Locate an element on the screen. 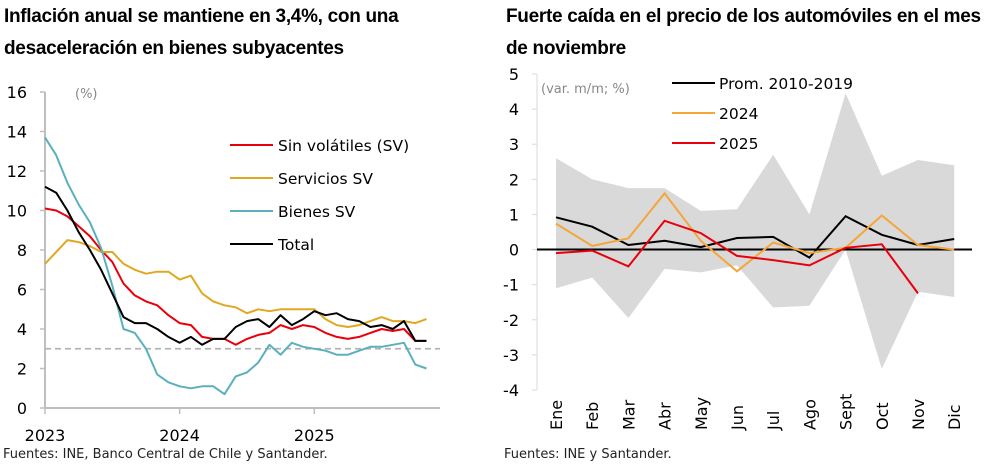  left-y-tick-label: 10 is located at coordinates (17, 211).